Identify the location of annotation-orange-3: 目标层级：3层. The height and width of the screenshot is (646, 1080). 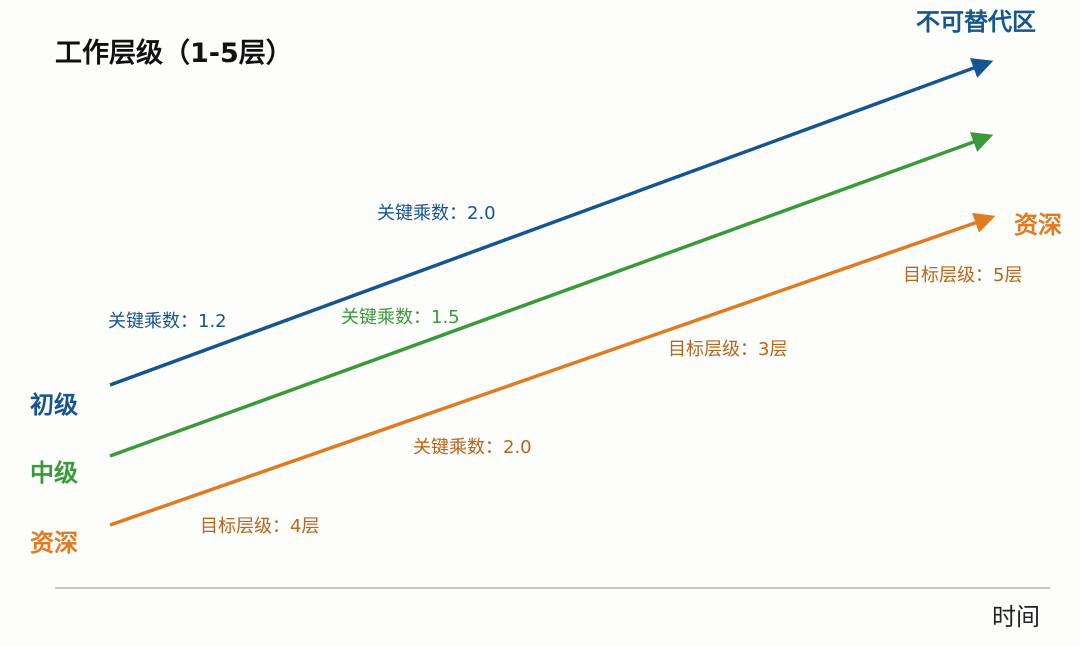
(727, 349).